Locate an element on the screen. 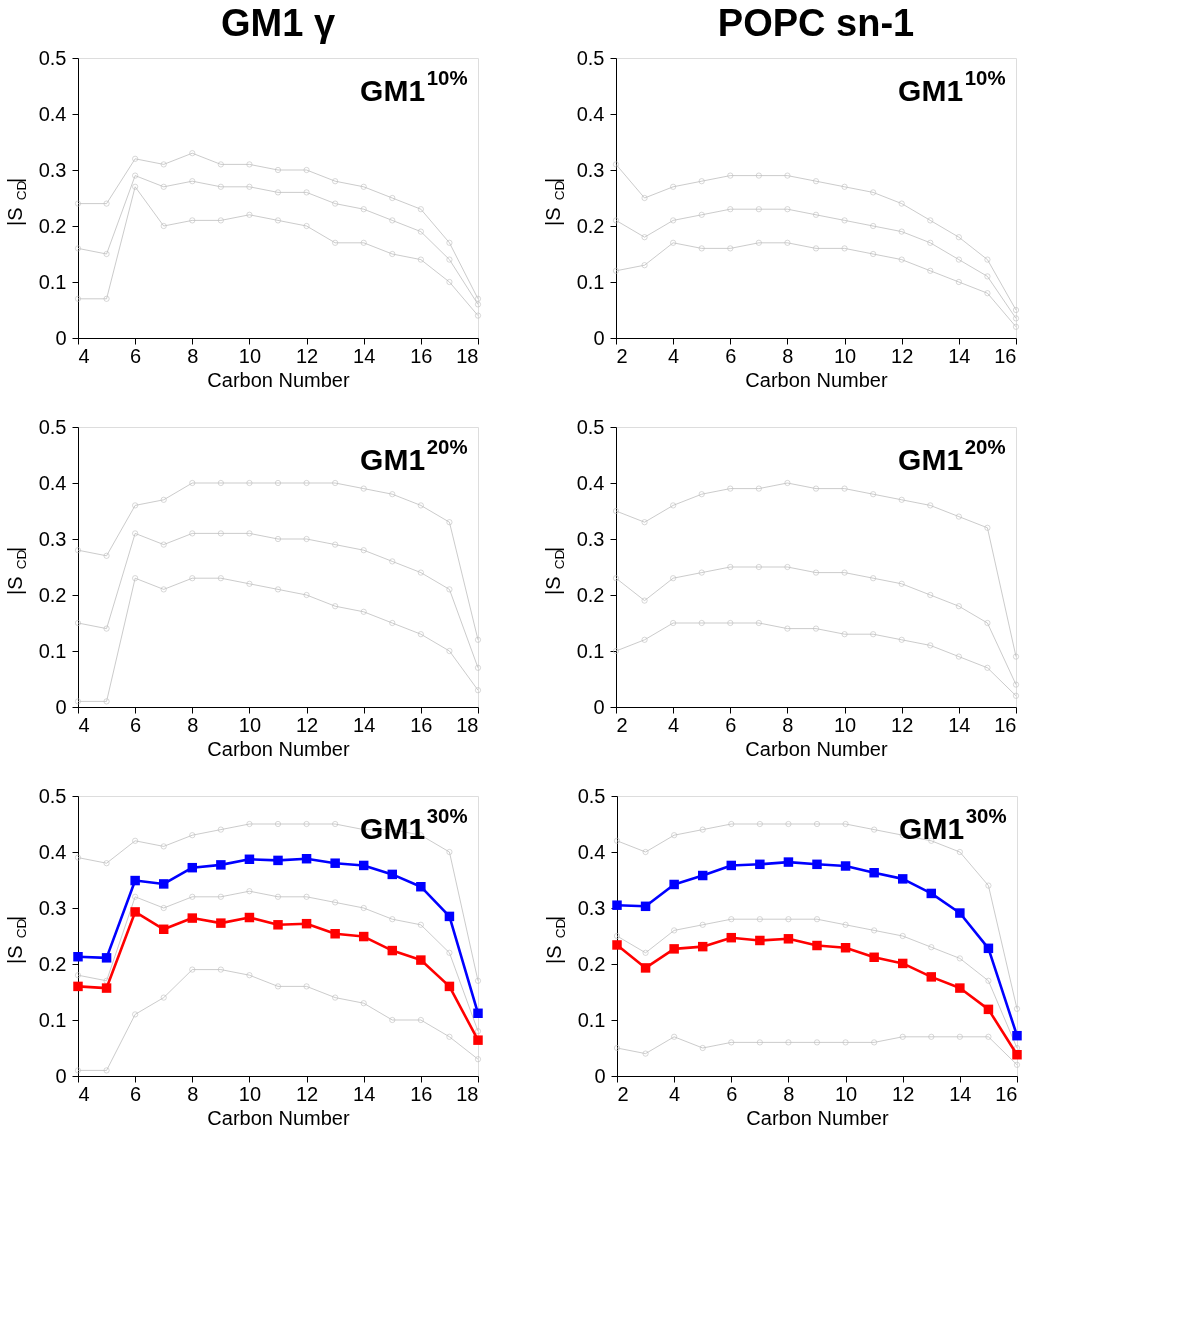 The image size is (1201, 1341). x-tick-label: 2 is located at coordinates (623, 1093).